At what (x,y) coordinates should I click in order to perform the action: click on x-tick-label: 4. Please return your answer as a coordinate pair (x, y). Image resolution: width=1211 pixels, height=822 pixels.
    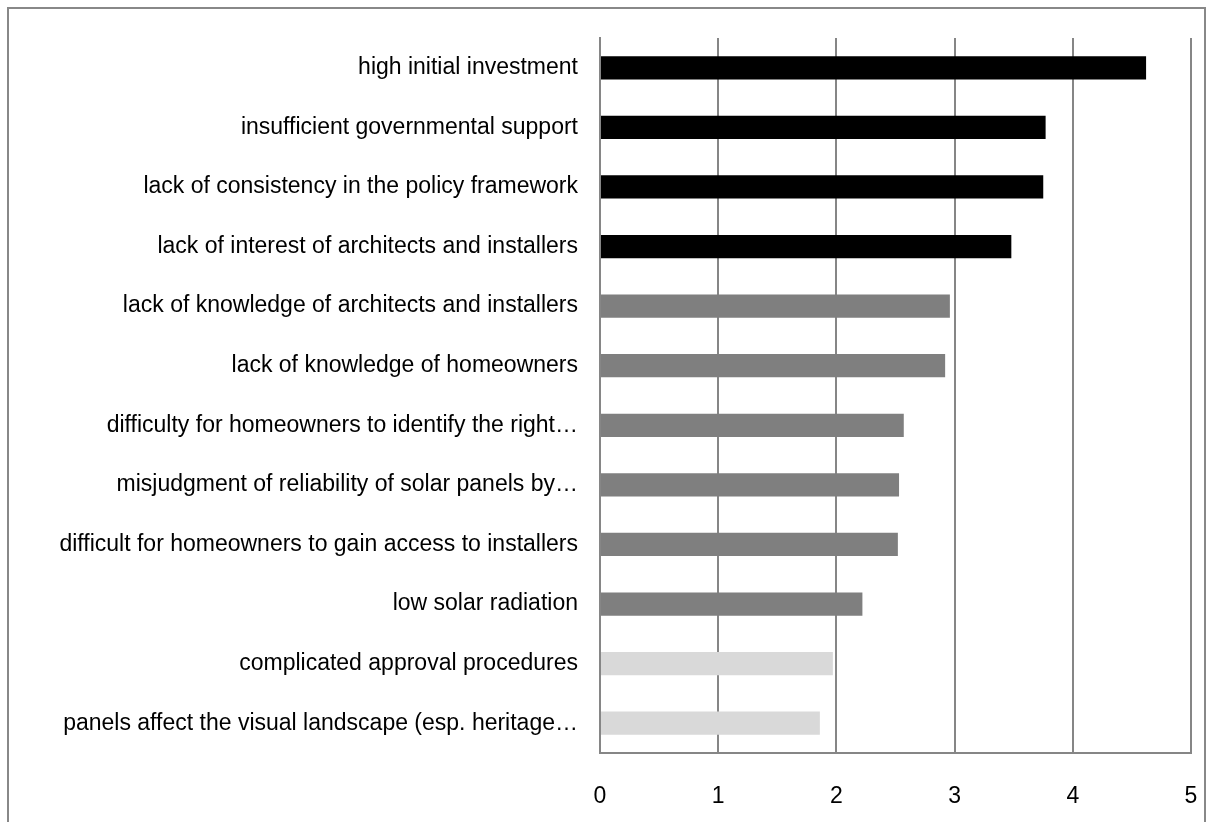
    Looking at the image, I should click on (1073, 795).